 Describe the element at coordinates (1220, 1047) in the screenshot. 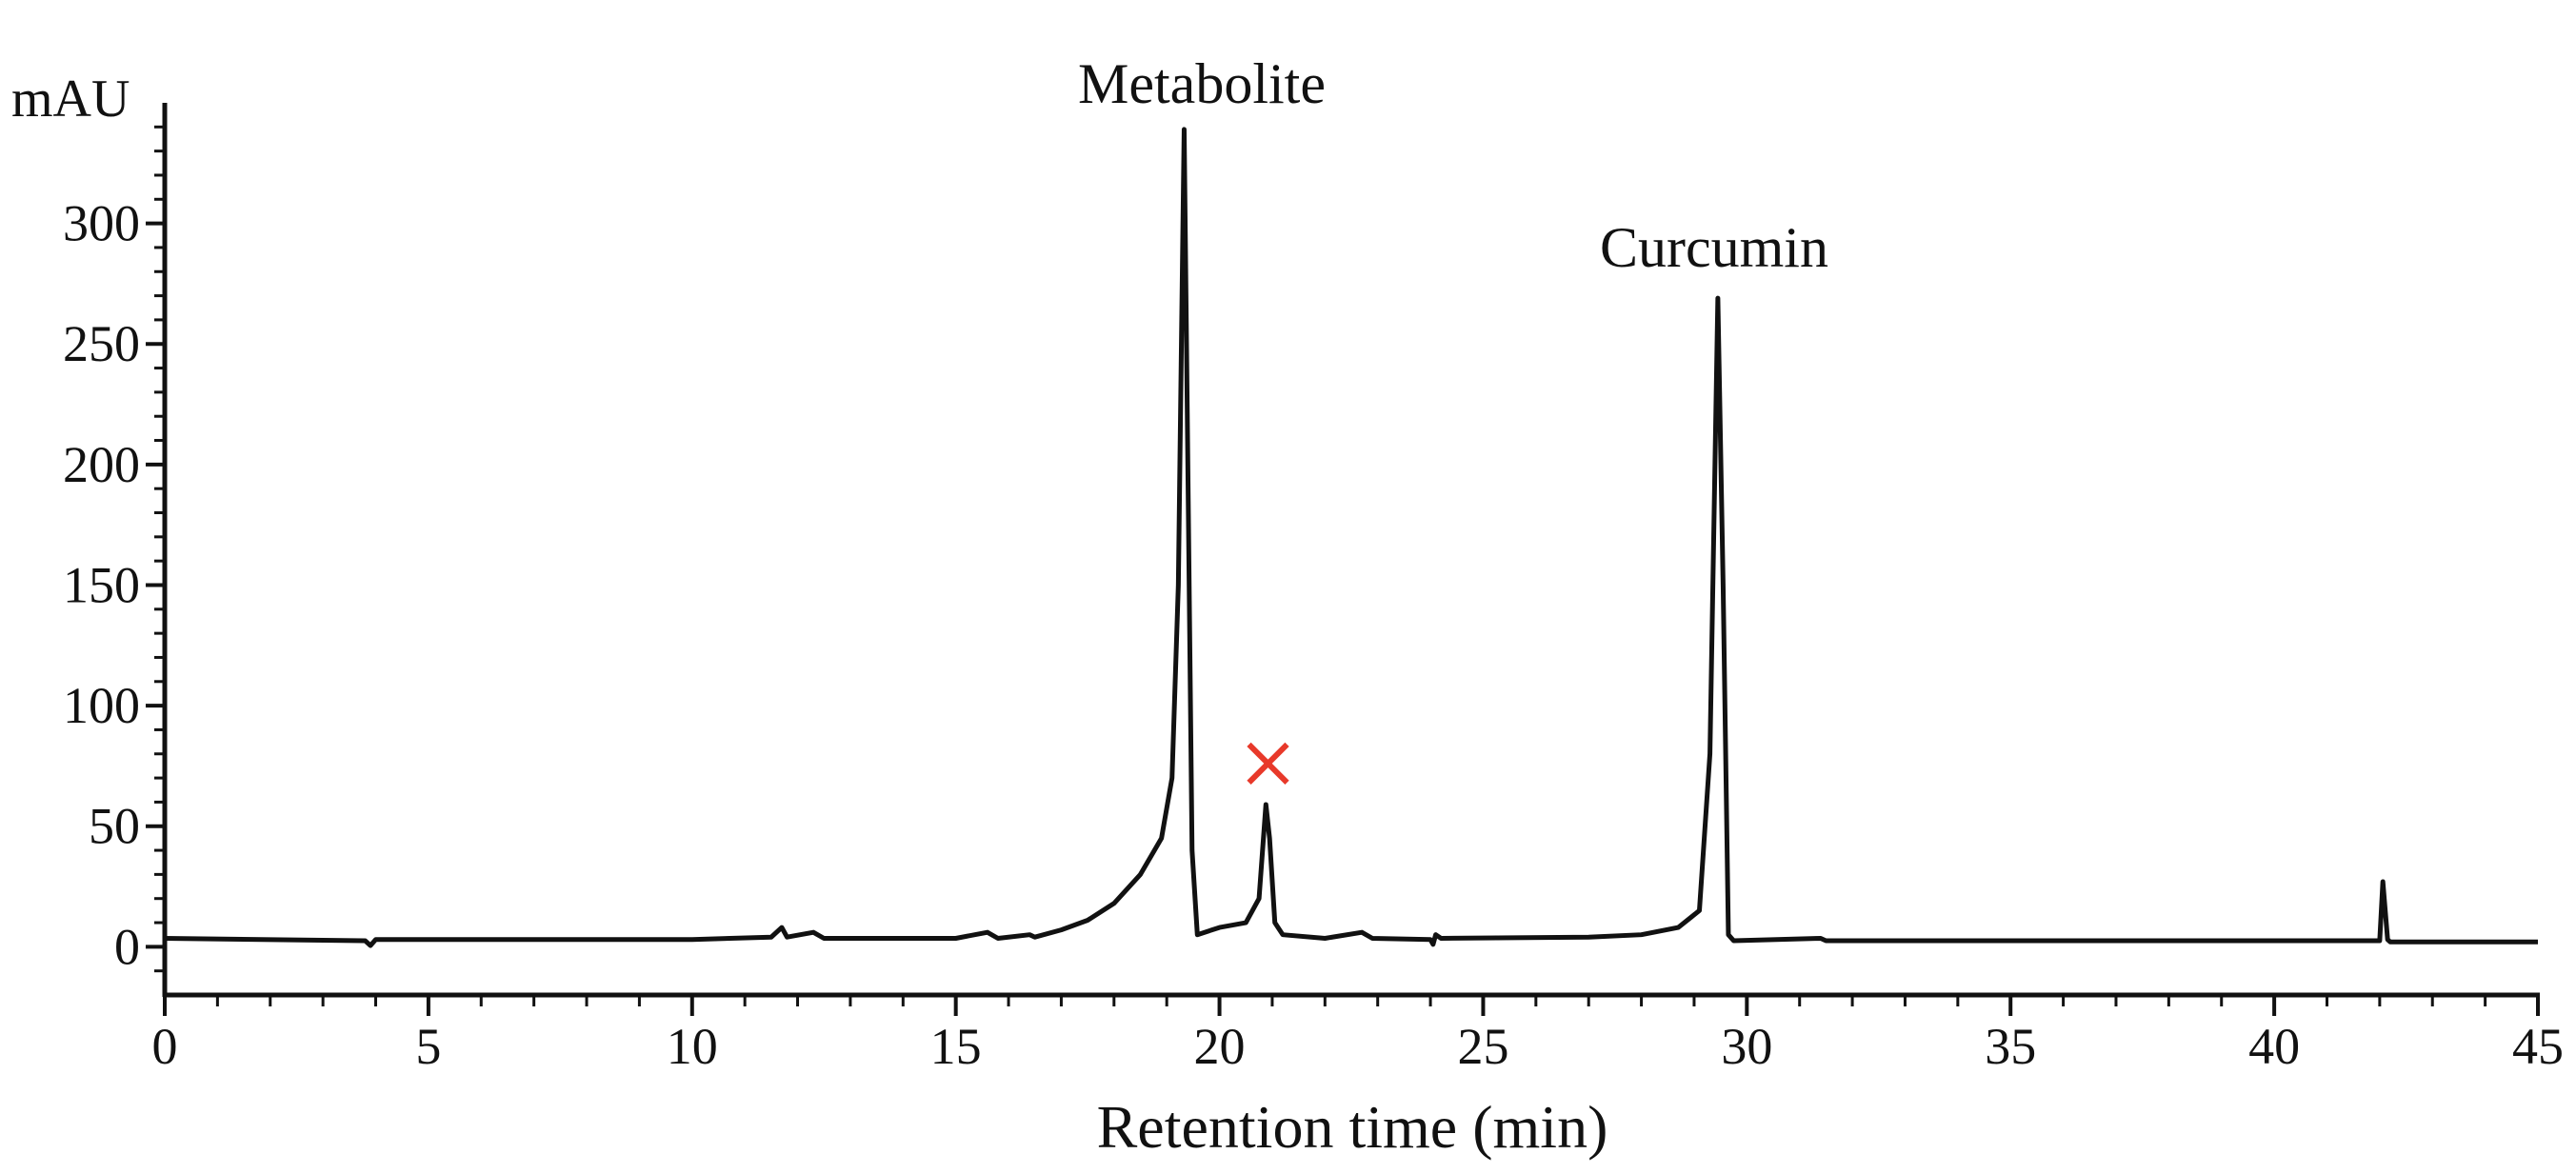

I see `x-tick-label: 20` at that location.